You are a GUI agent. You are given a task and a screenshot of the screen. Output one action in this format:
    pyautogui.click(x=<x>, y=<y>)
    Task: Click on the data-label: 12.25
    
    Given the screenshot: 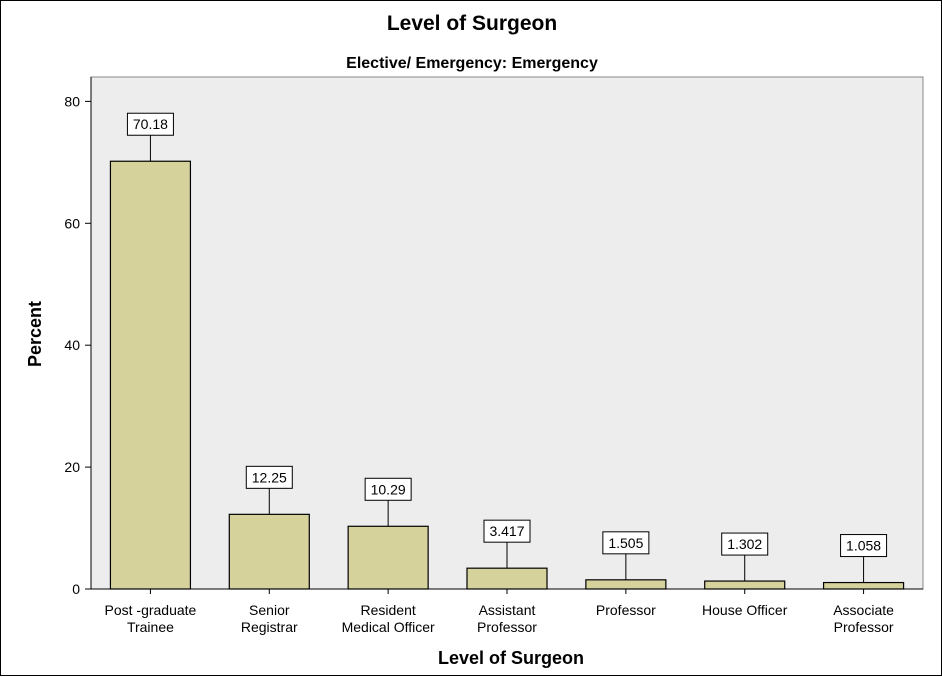 What is the action you would take?
    pyautogui.click(x=269, y=477)
    